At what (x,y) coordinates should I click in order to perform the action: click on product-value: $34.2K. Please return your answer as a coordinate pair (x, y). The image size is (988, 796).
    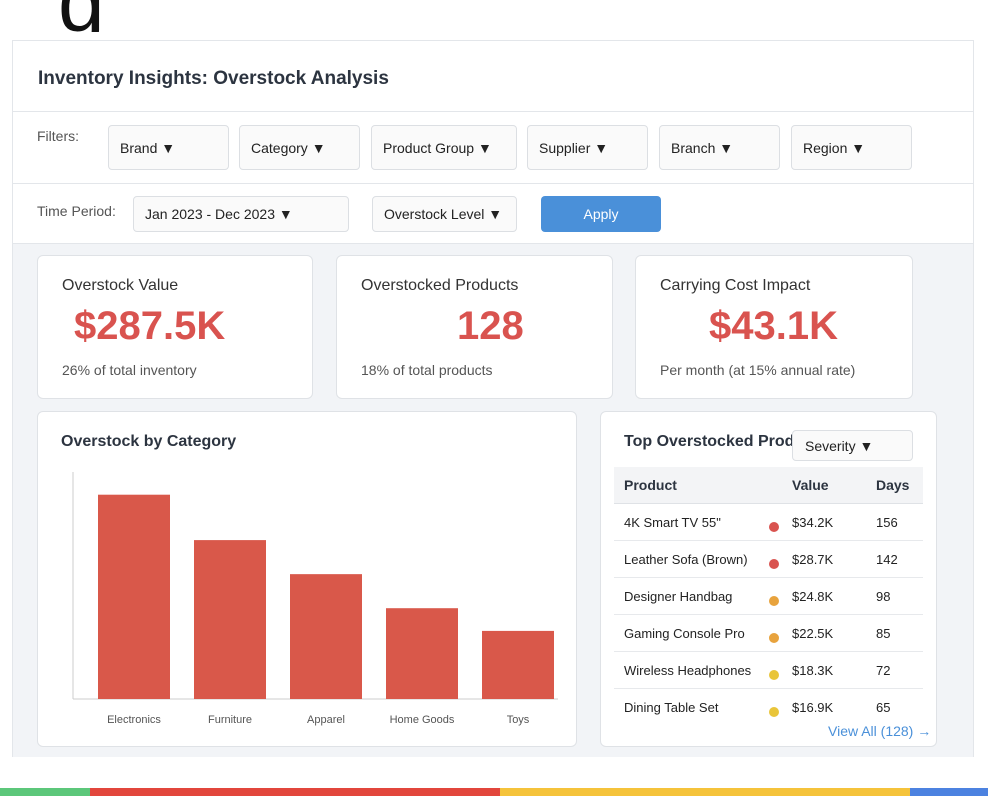
    Looking at the image, I should click on (813, 522).